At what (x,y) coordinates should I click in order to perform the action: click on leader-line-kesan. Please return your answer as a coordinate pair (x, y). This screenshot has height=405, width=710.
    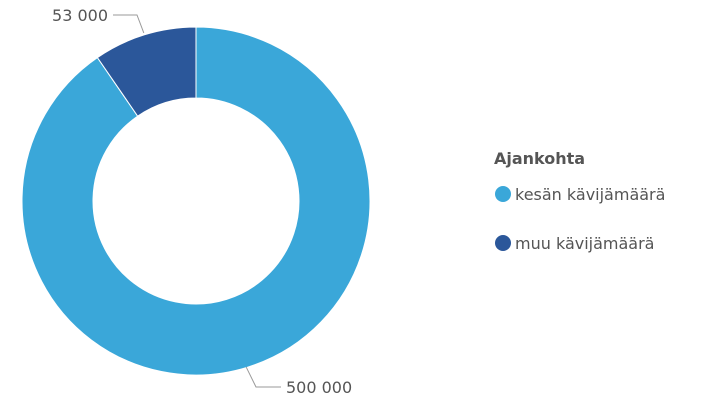
    Looking at the image, I should click on (263, 377).